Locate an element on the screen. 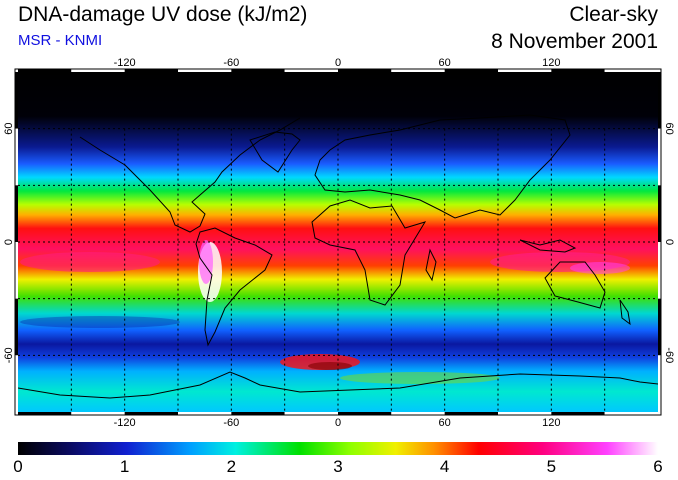  latitude-tick-label-right: -60 is located at coordinates (669, 355).